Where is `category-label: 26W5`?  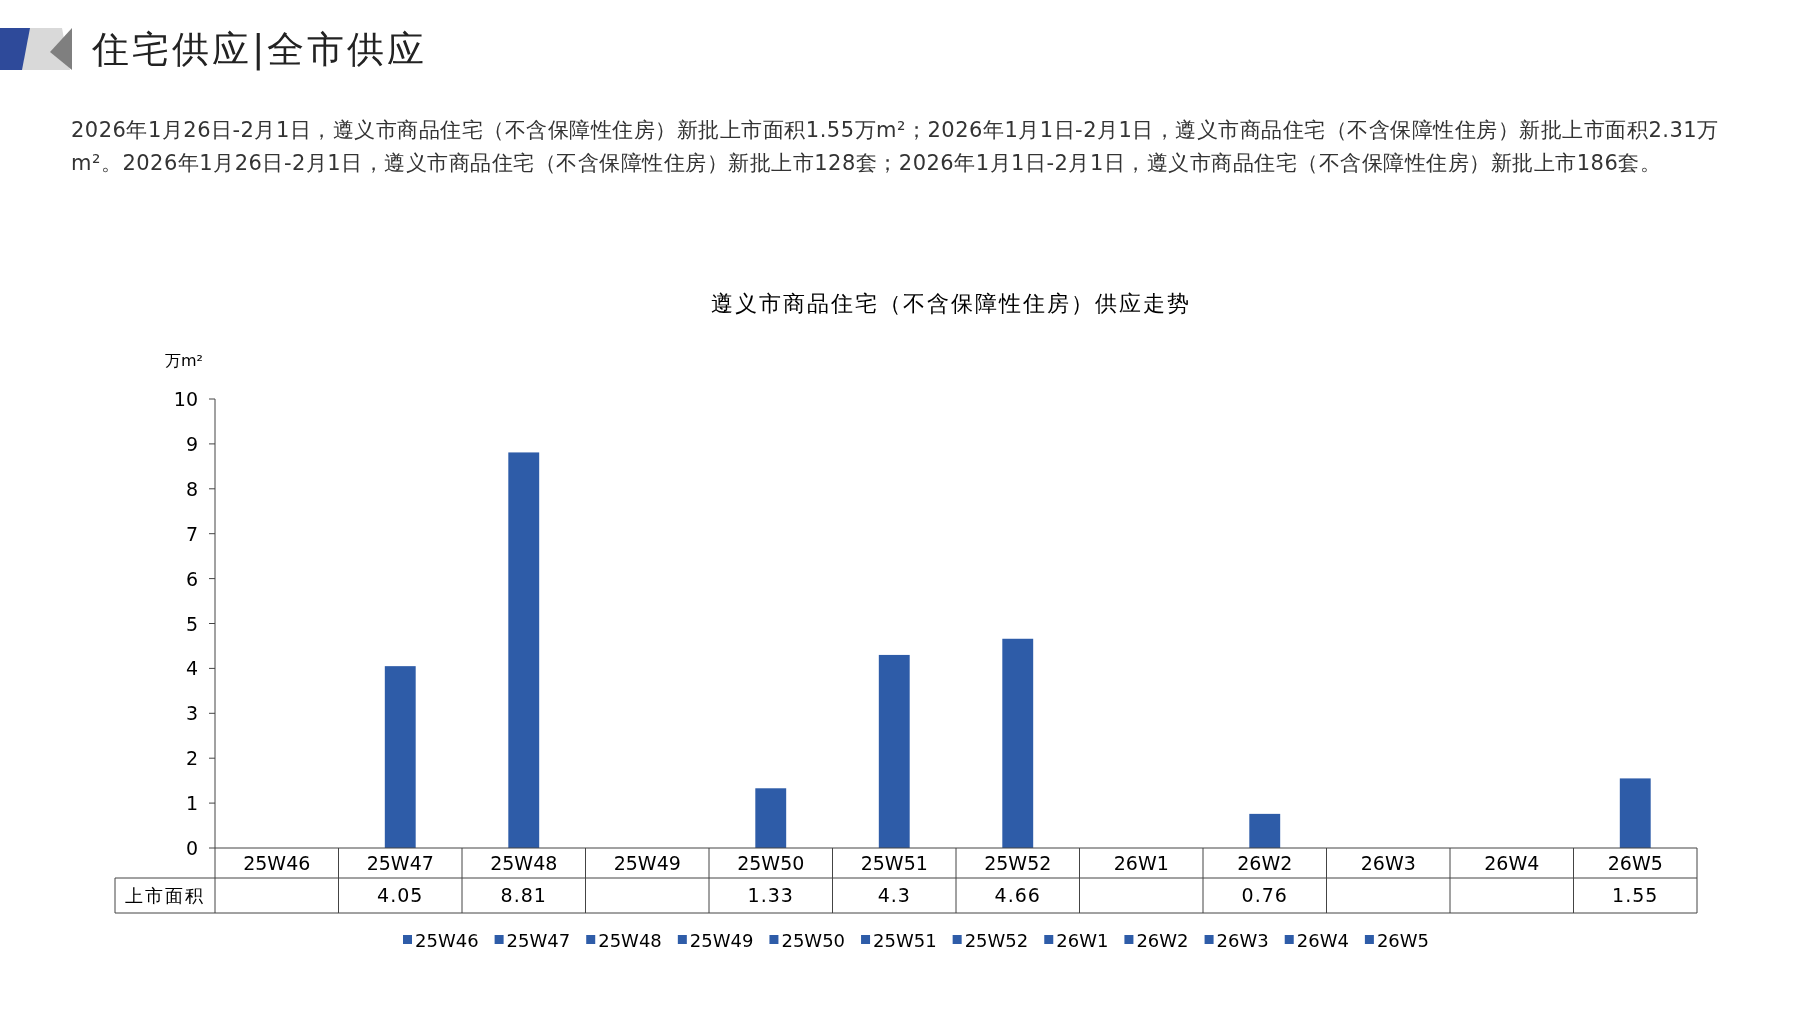
category-label: 26W5 is located at coordinates (1403, 940).